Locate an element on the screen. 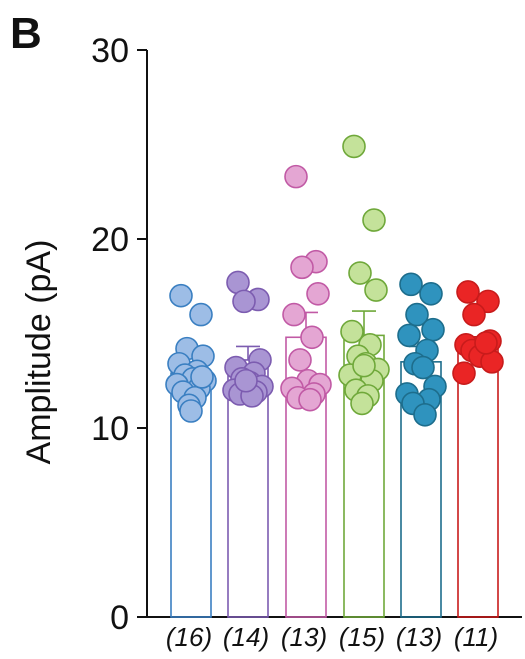  y-tick-label: 30 is located at coordinates (110, 51).